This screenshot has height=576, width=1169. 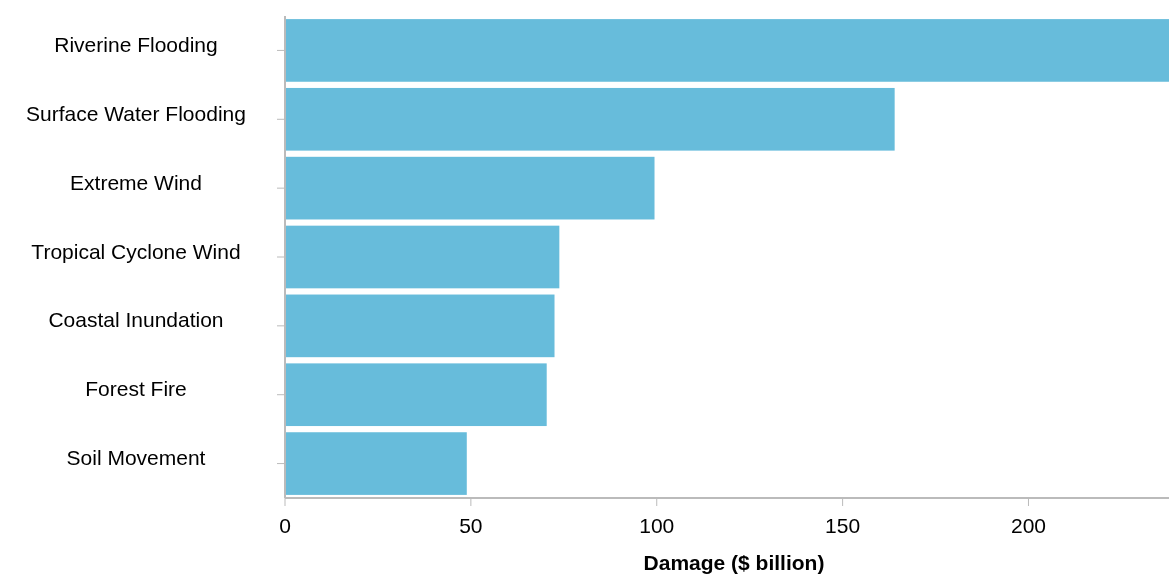 I want to click on x-tick-label: 150, so click(x=843, y=525).